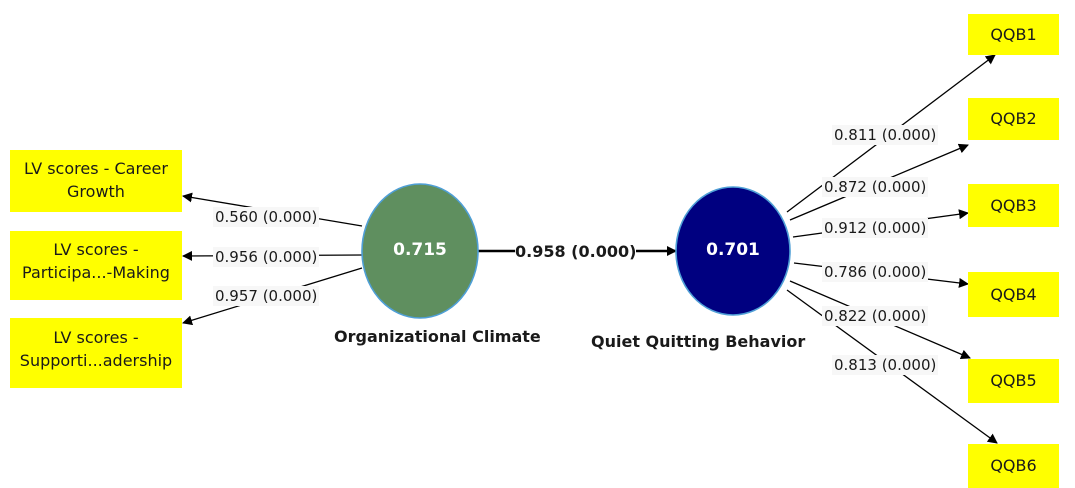  I want to click on loading-label-qqb4: 0.786 (0.000), so click(875, 272).